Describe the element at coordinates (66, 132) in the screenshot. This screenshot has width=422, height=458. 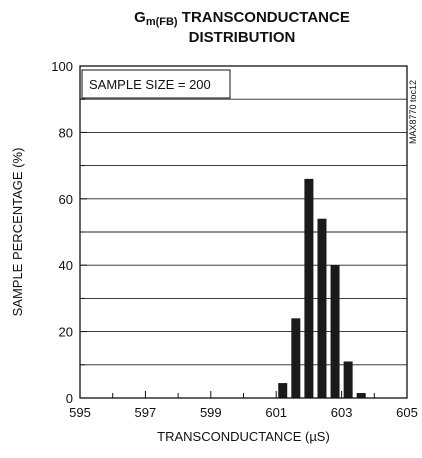
I see `y-tick-label: 80` at that location.